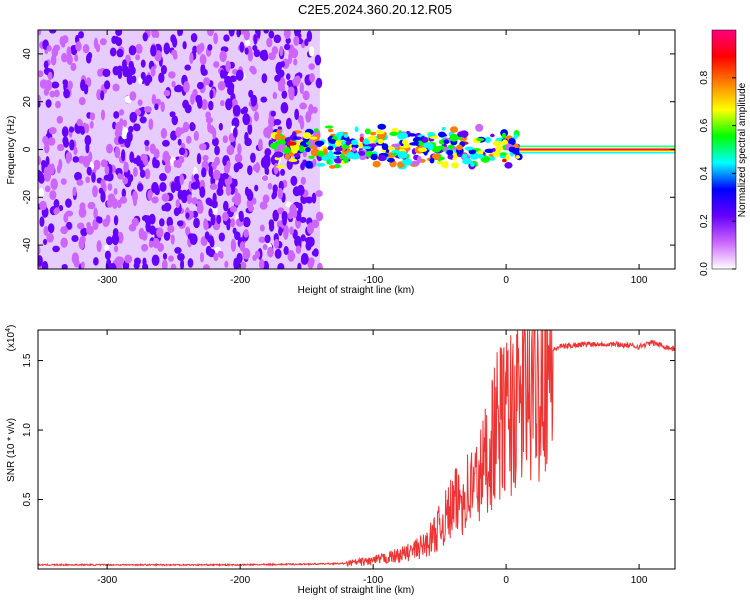  What do you see at coordinates (704, 221) in the screenshot?
I see `colorbar-tick-label: 0.2` at bounding box center [704, 221].